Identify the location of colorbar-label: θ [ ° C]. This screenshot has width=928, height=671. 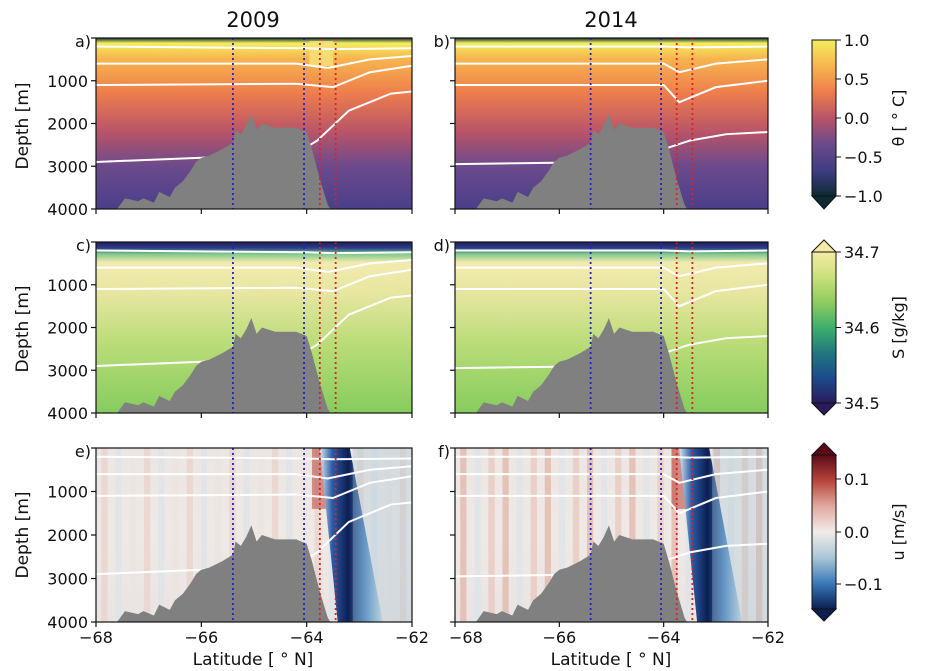
(898, 118).